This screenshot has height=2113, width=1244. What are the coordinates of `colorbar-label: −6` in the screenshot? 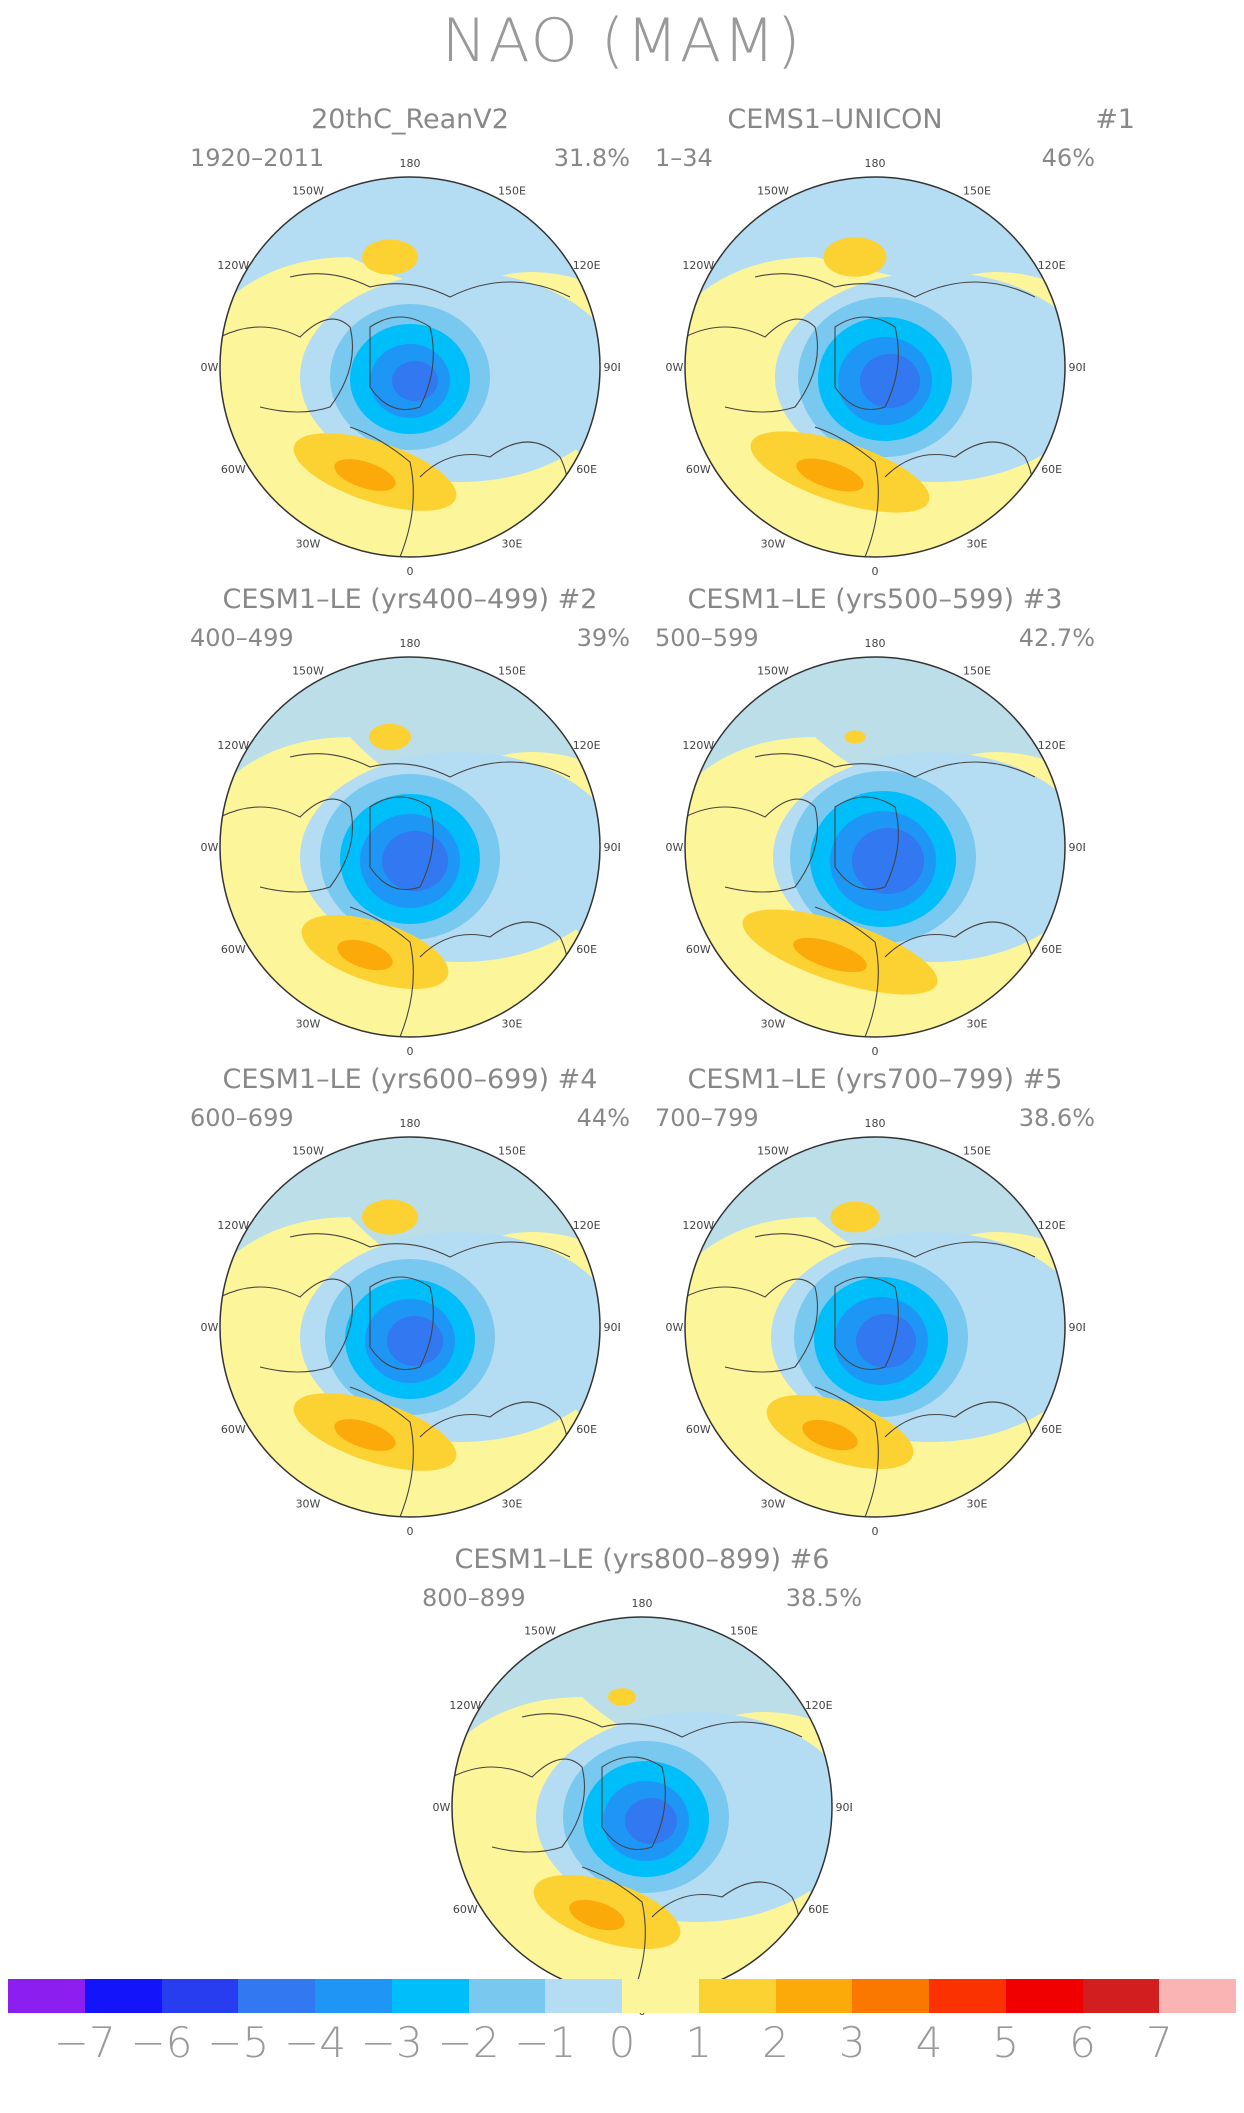 It's located at (161, 2042).